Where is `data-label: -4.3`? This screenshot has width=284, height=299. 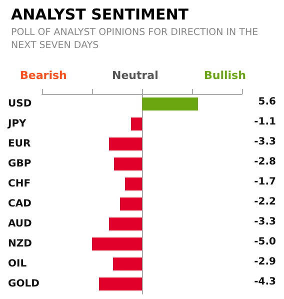
data-label: -4.3 is located at coordinates (265, 282).